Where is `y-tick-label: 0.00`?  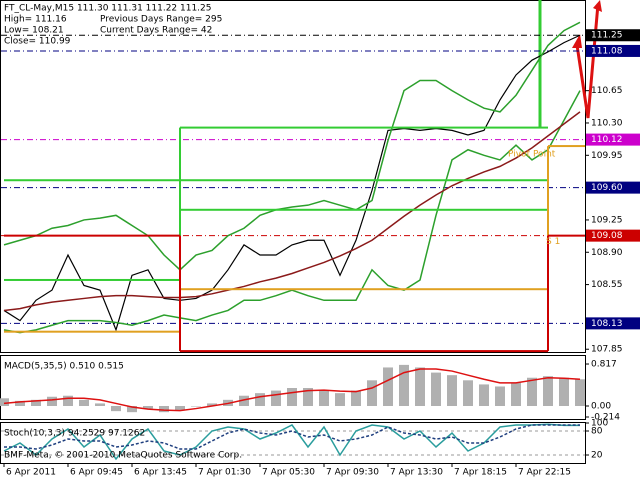 y-tick-label: 0.00 is located at coordinates (601, 406).